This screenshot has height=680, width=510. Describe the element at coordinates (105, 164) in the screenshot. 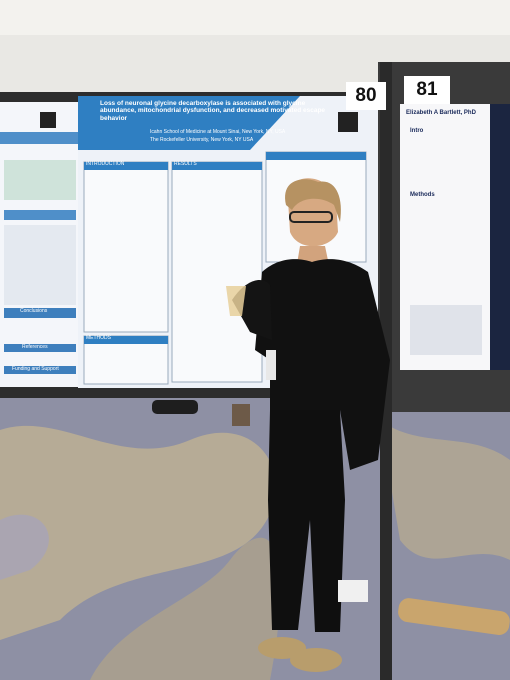

I see `section-heading: INTRODUCTION` at that location.